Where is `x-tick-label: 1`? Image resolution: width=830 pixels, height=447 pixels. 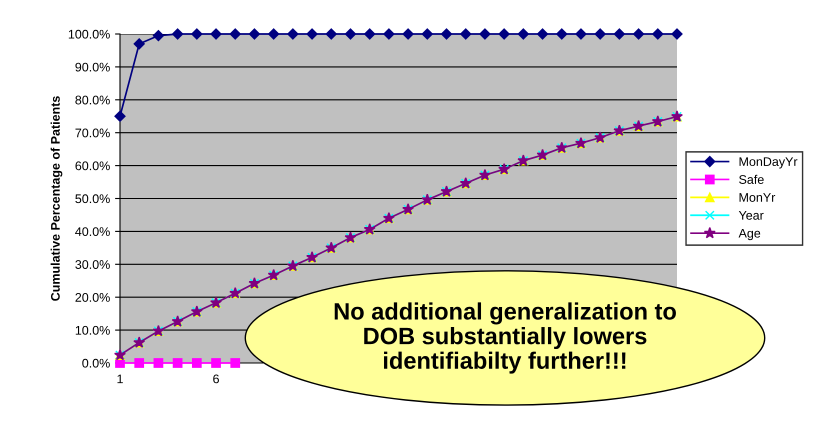
x-tick-label: 1 is located at coordinates (120, 379).